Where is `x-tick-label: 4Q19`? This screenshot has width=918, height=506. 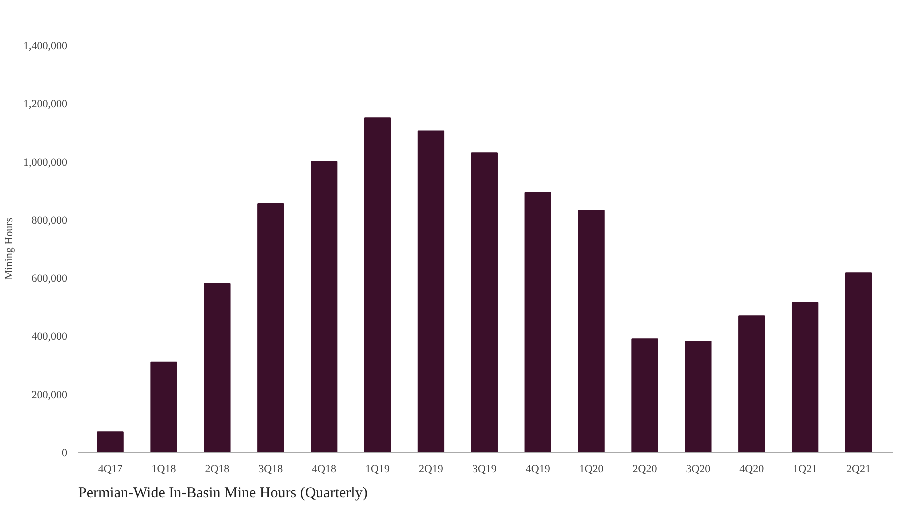
x-tick-label: 4Q19 is located at coordinates (538, 470).